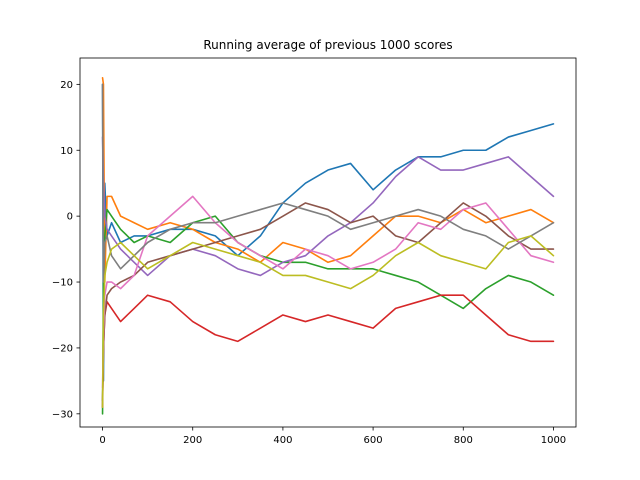 The width and height of the screenshot is (640, 480). Describe the element at coordinates (373, 440) in the screenshot. I see `x-tick-label: 600` at that location.